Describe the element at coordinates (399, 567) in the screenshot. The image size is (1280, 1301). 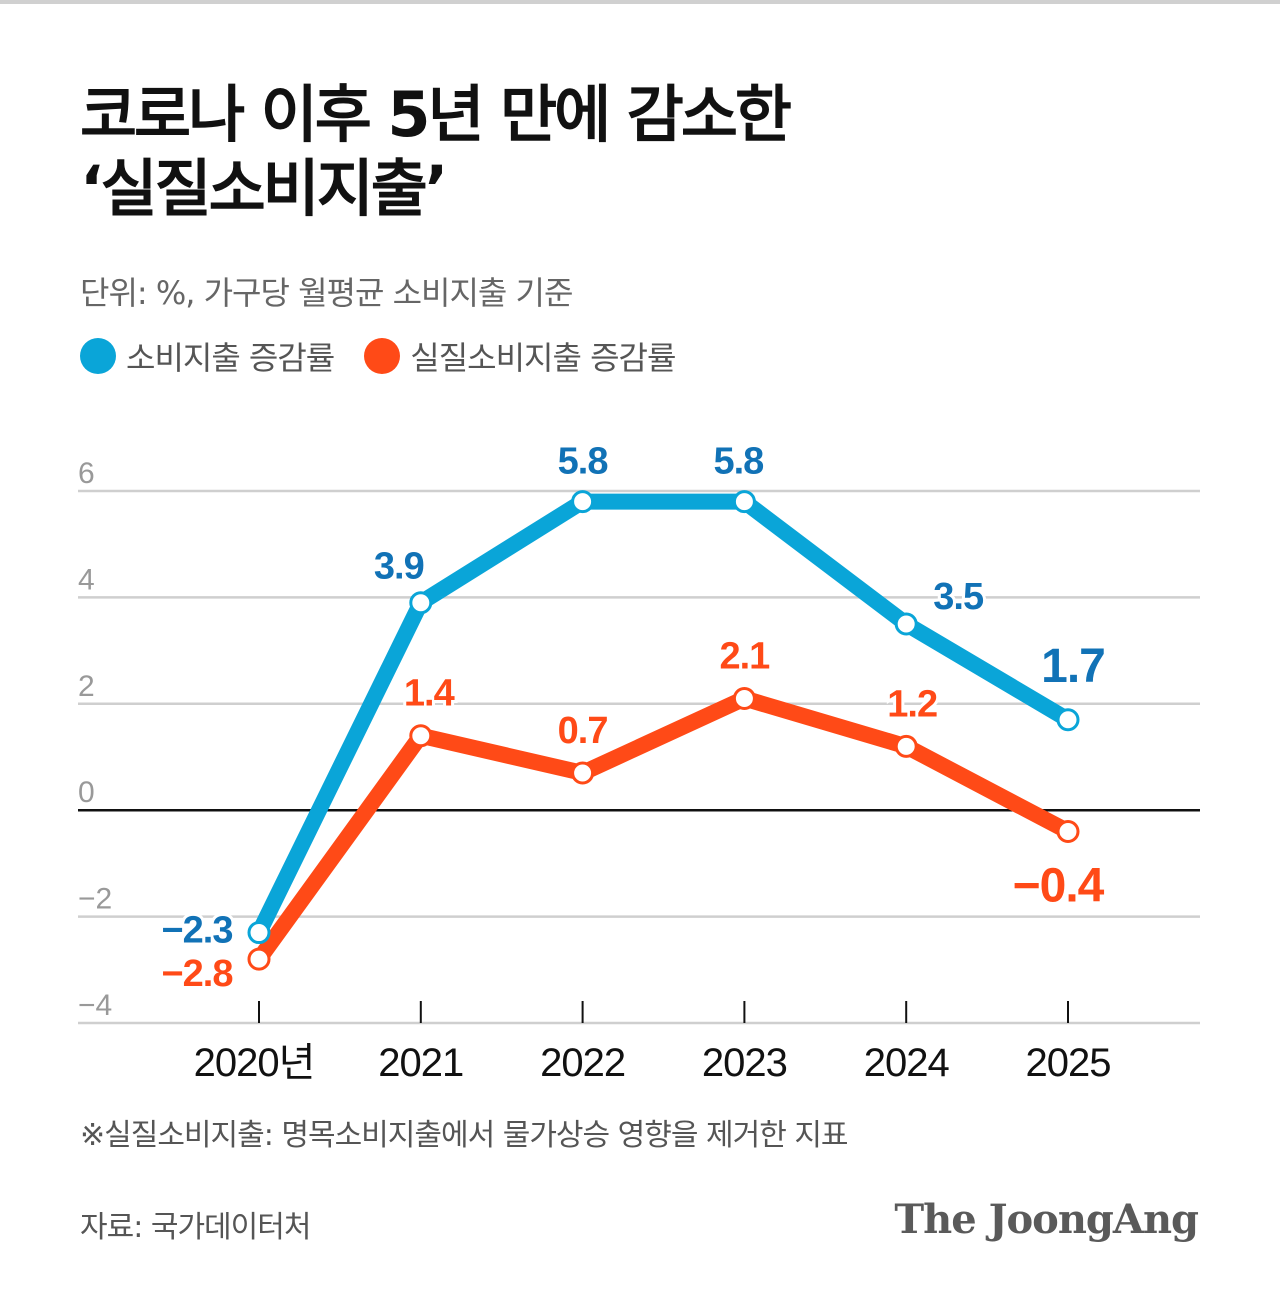
I see `data-label: 3.9` at that location.